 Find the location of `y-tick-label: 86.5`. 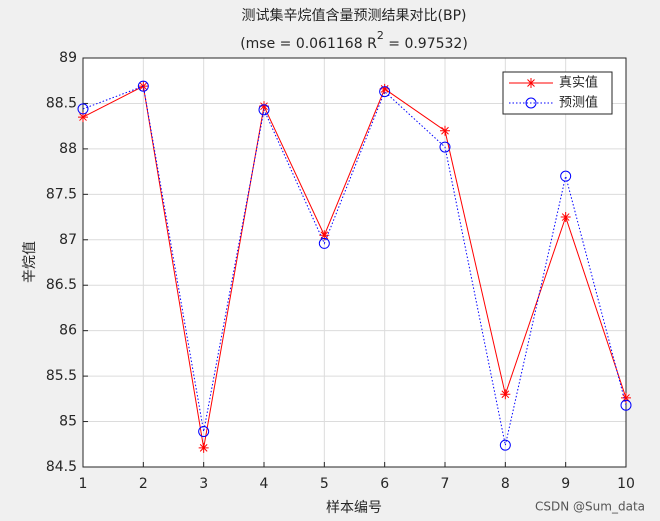

y-tick-label: 86.5 is located at coordinates (61, 285).